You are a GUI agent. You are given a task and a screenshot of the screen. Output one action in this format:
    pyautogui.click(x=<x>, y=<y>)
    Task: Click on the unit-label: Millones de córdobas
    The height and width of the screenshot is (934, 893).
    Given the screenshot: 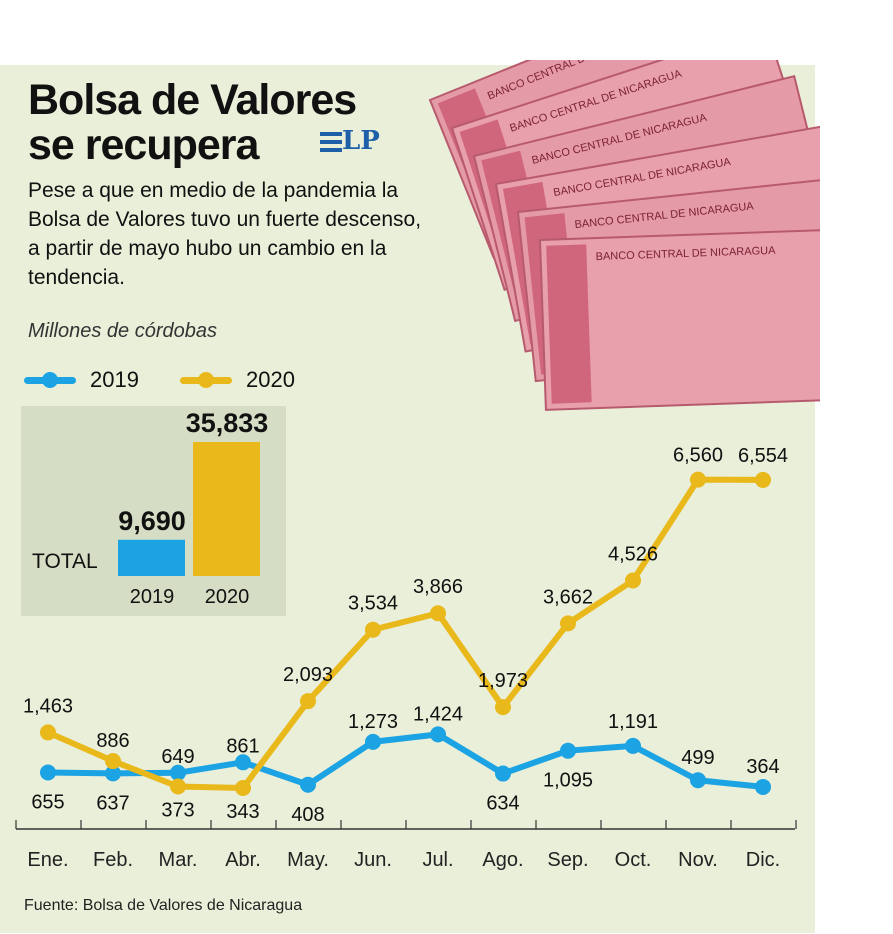 What is the action you would take?
    pyautogui.click(x=122, y=331)
    